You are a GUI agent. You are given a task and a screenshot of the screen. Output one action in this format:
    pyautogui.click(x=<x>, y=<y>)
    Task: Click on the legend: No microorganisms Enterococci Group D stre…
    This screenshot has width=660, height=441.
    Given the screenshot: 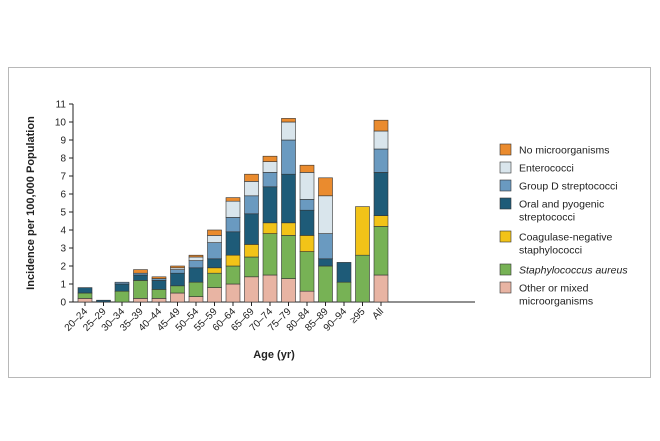 What is the action you would take?
    pyautogui.click(x=563, y=225)
    